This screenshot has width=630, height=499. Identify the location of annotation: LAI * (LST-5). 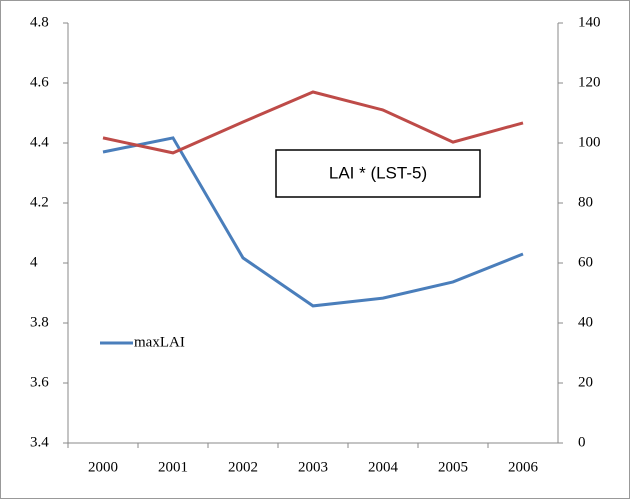
(378, 172).